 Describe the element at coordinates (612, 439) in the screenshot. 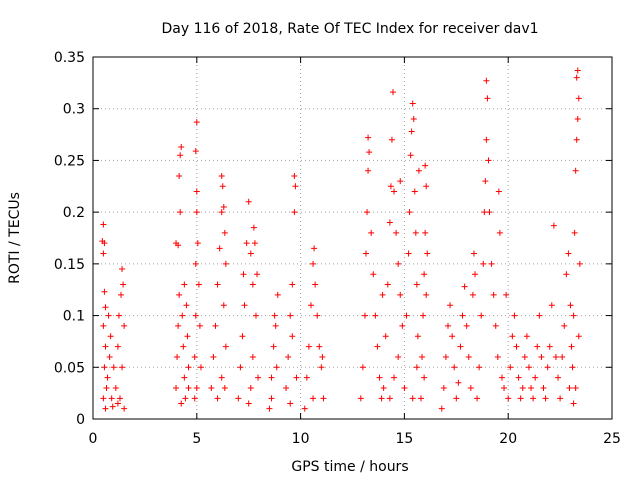

I see `x-tick-label: 25` at that location.